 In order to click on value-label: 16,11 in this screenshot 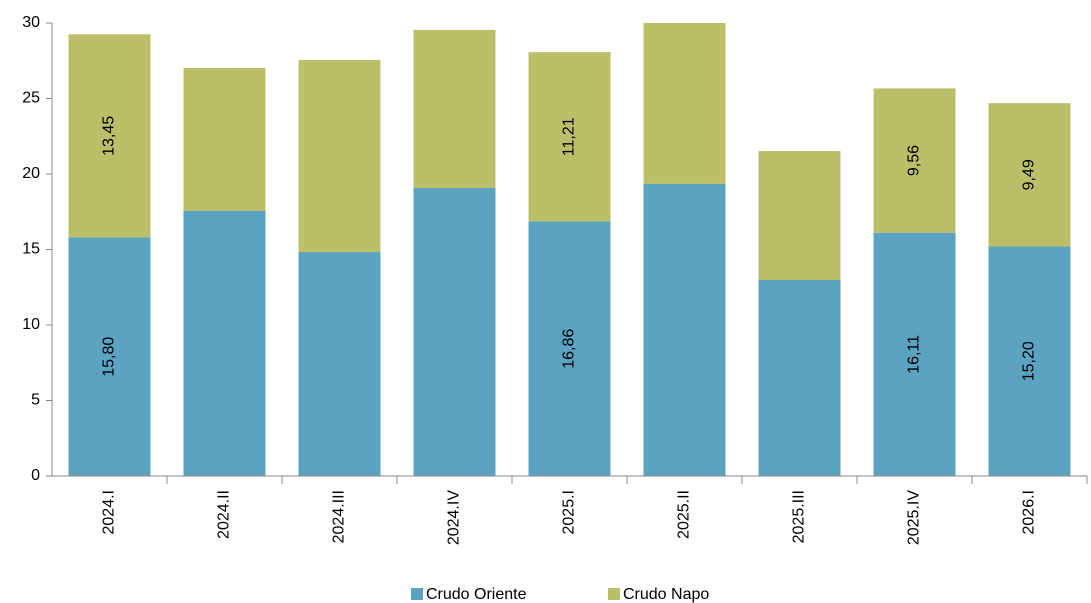, I will do `click(914, 354)`.